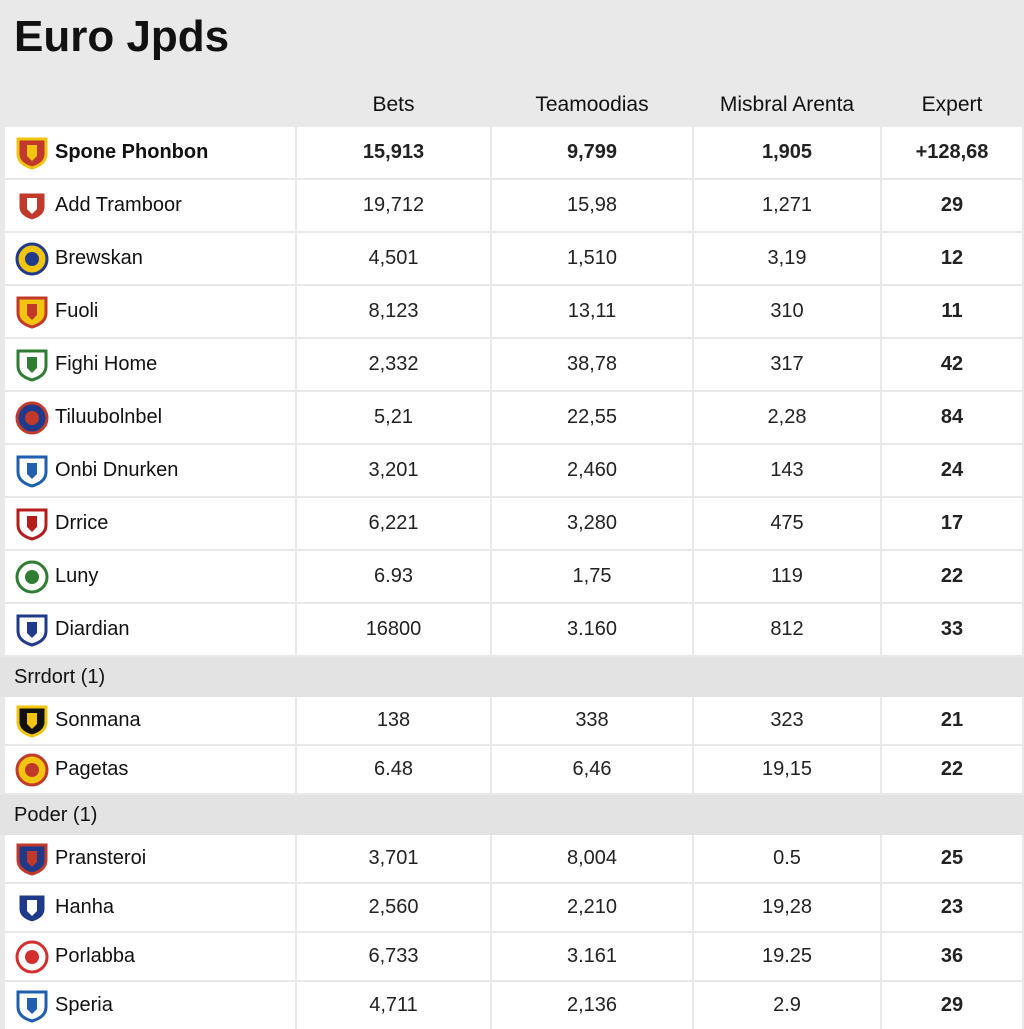 This screenshot has width=1024, height=1029. What do you see at coordinates (150, 858) in the screenshot?
I see `team-name: Pransteroi` at bounding box center [150, 858].